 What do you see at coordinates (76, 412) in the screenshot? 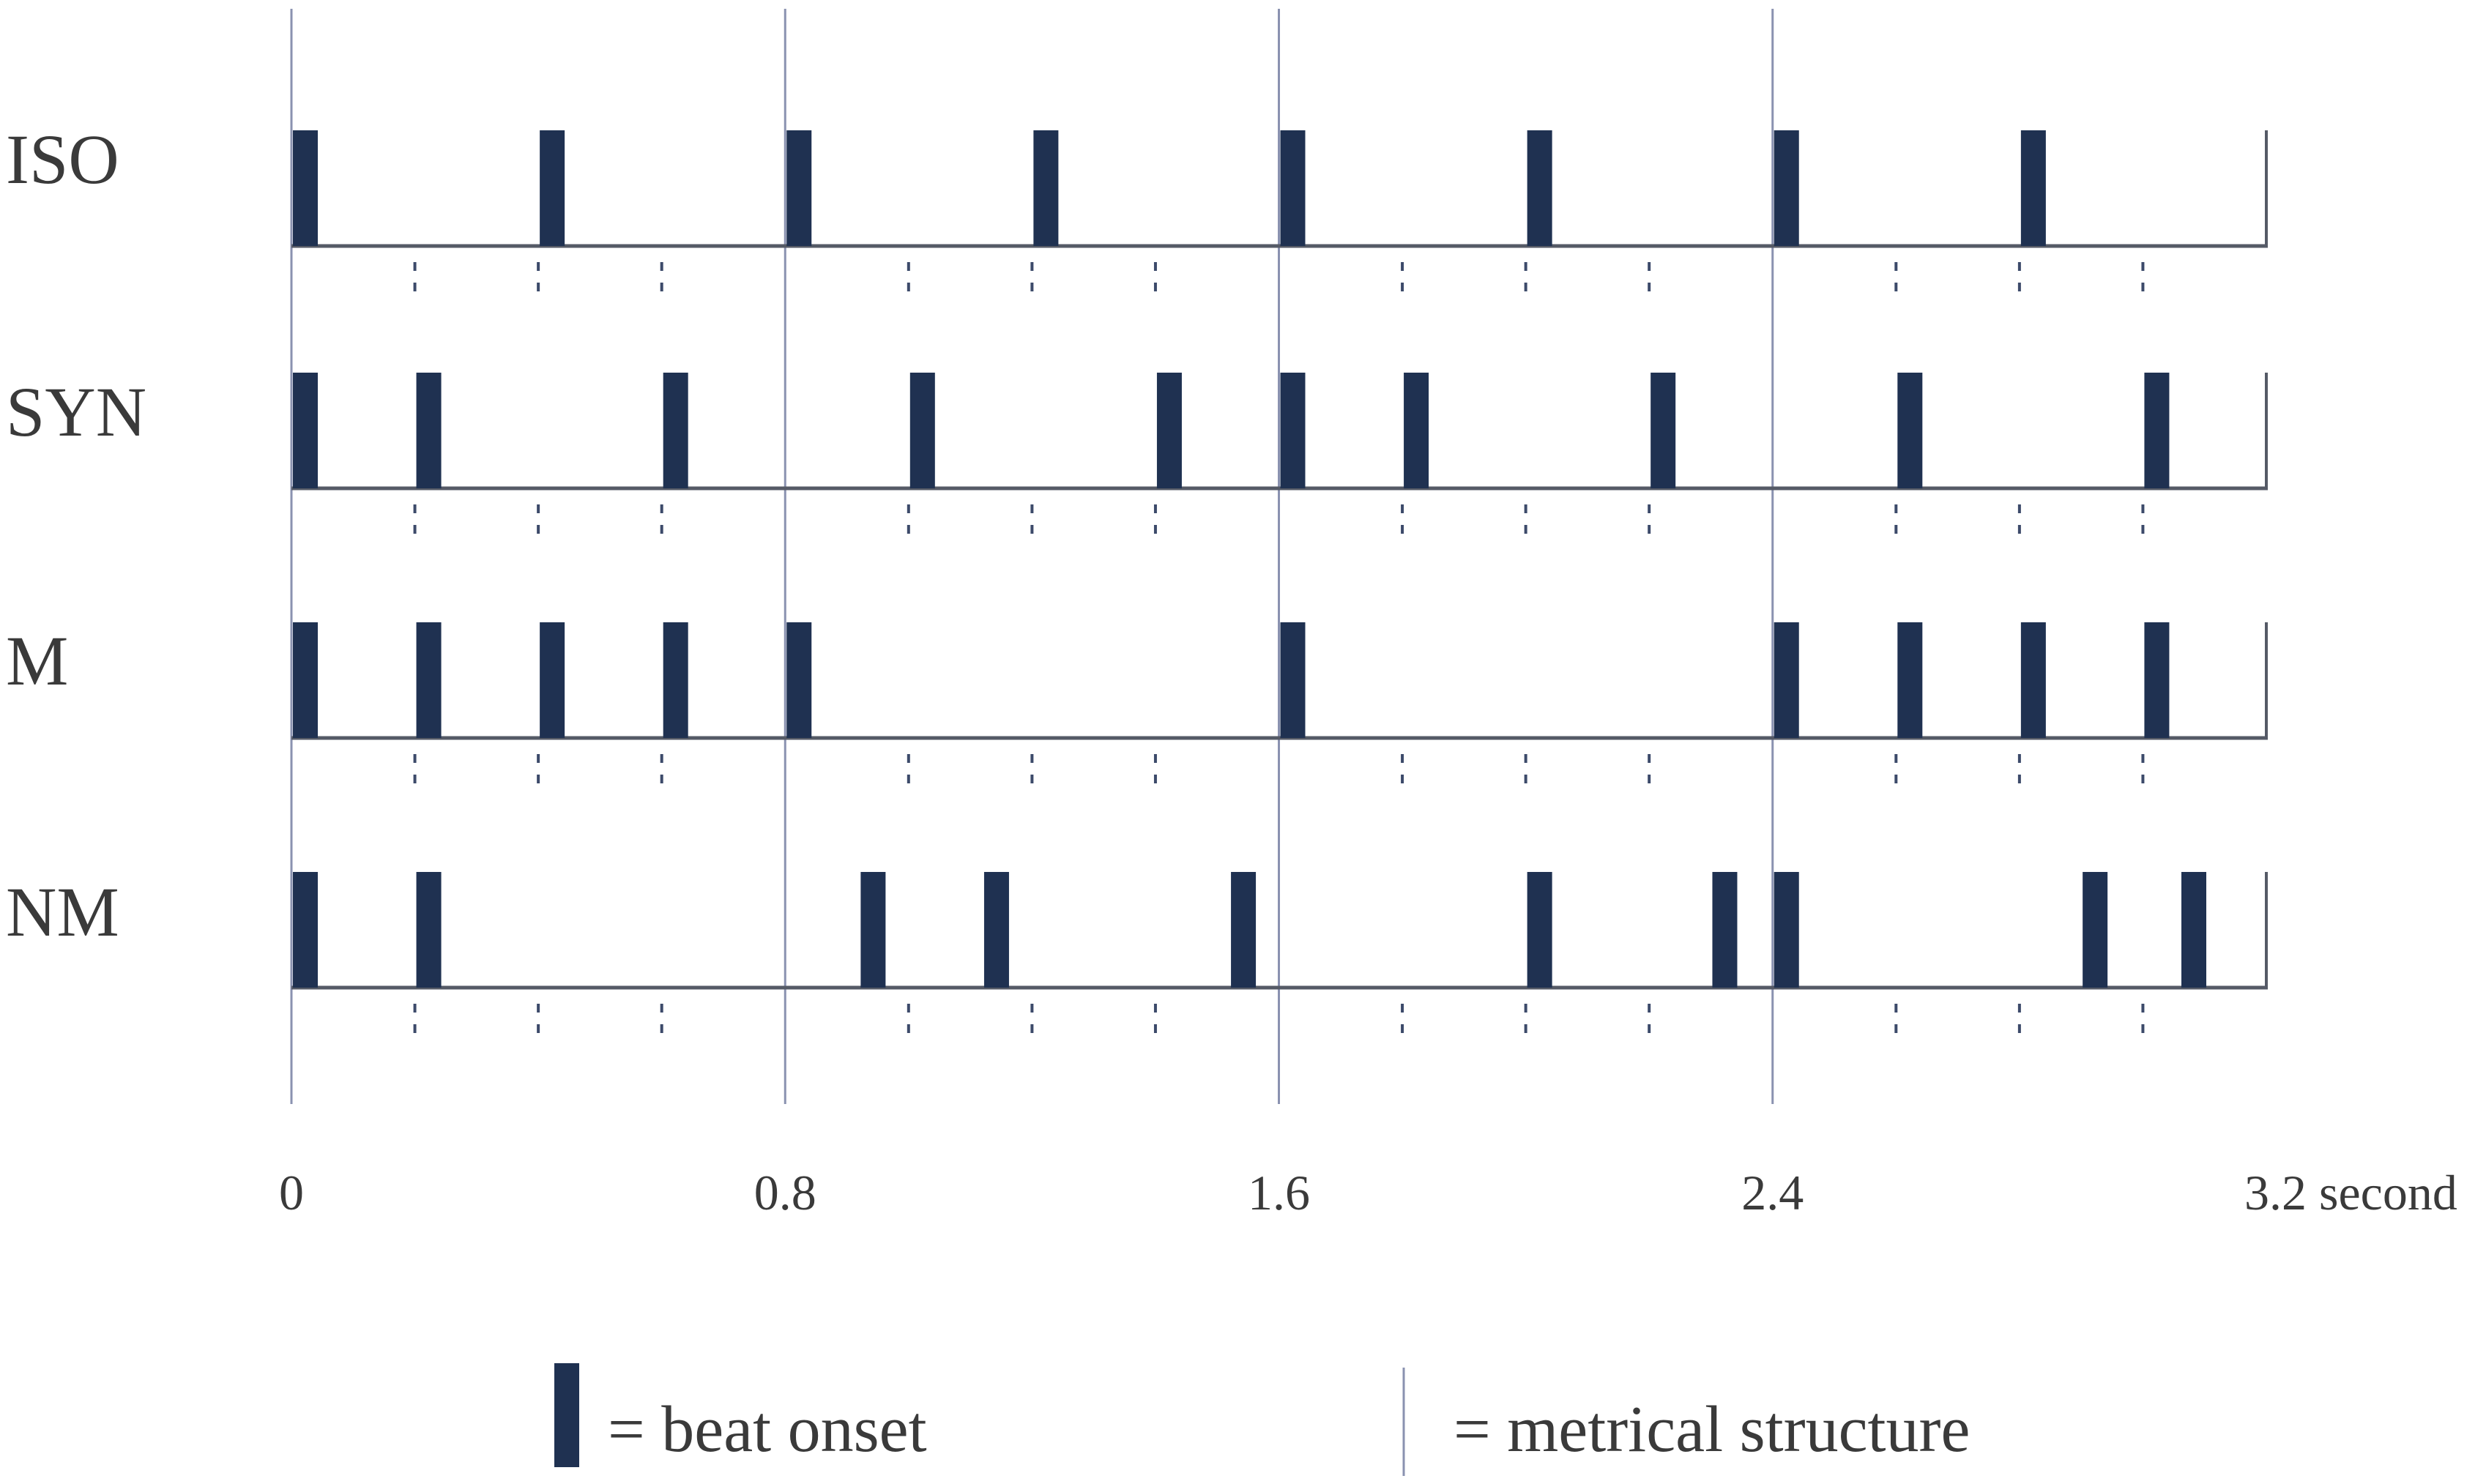
I see `row-label: SYN` at bounding box center [76, 412].